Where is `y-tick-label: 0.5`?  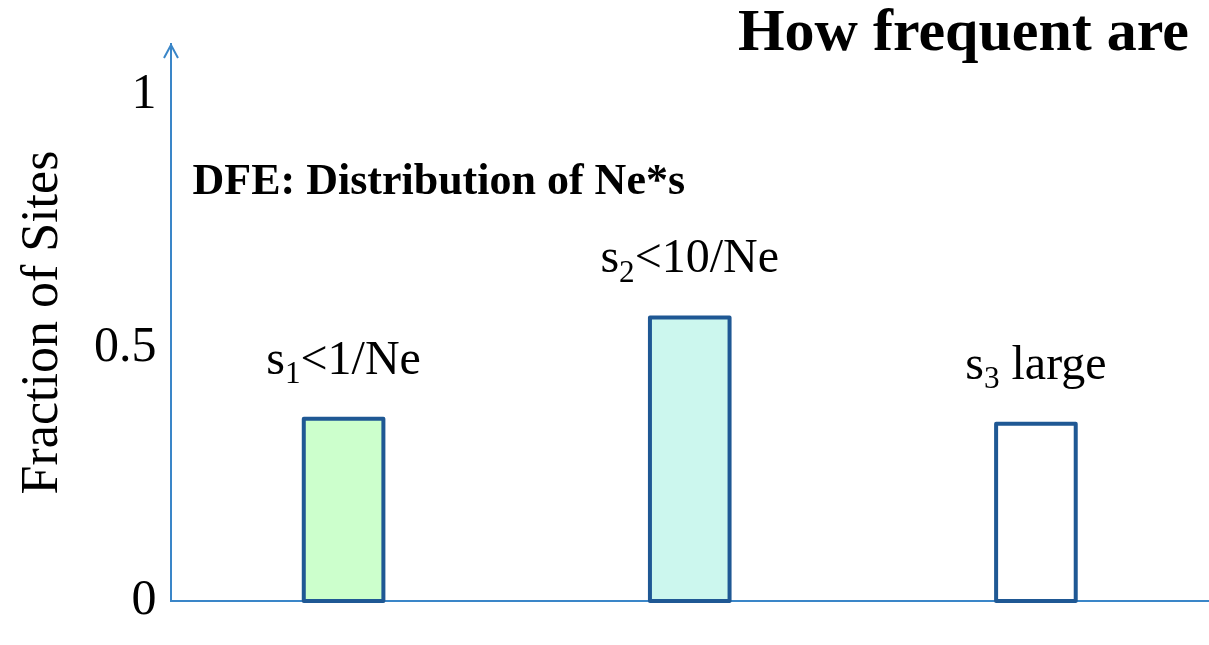 y-tick-label: 0.5 is located at coordinates (125, 343).